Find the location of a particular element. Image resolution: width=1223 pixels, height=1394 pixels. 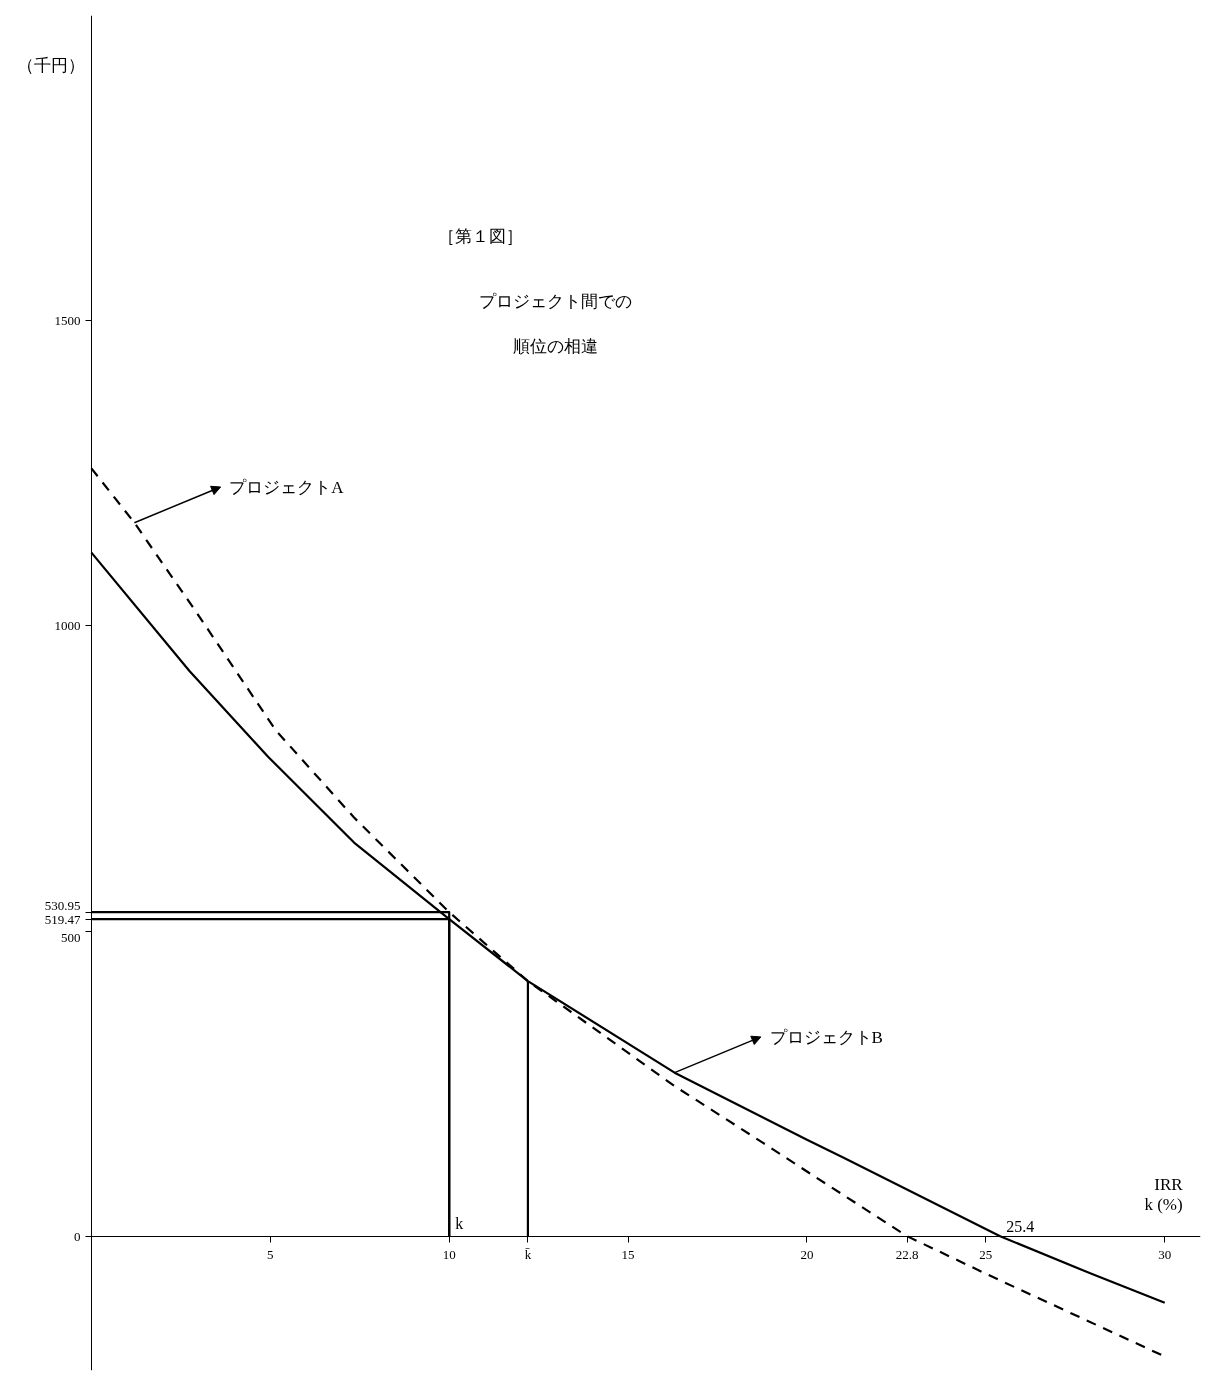

annotation: プロジェクトA is located at coordinates (287, 488).